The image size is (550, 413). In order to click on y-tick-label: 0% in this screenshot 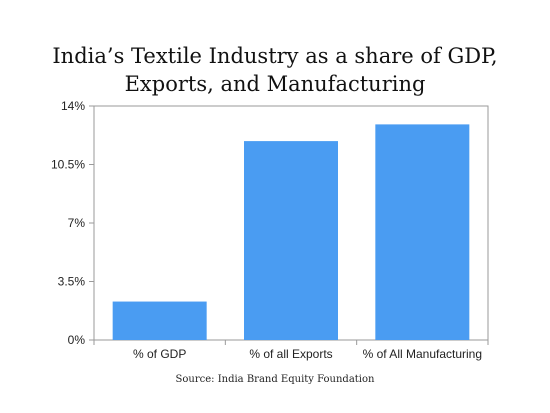, I will do `click(77, 340)`.